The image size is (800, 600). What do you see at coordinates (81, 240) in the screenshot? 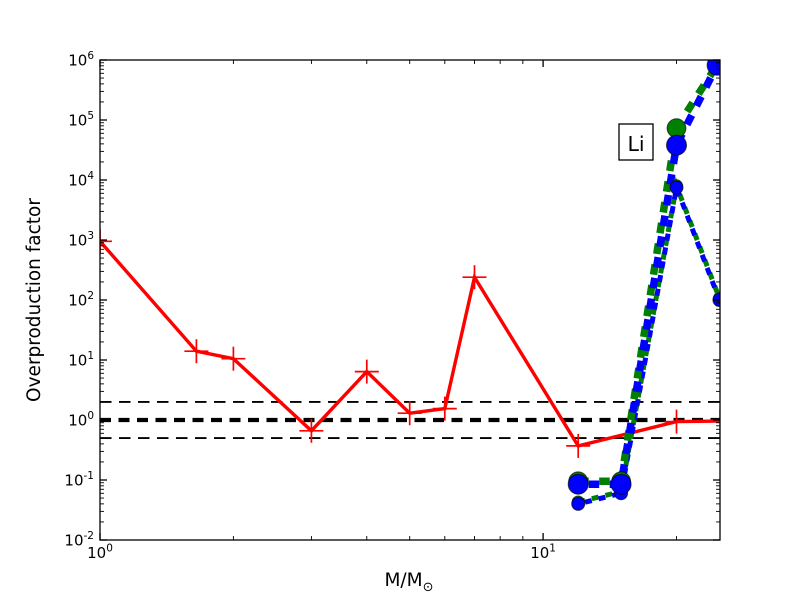
I see `y-tick-label: 10³` at bounding box center [81, 240].